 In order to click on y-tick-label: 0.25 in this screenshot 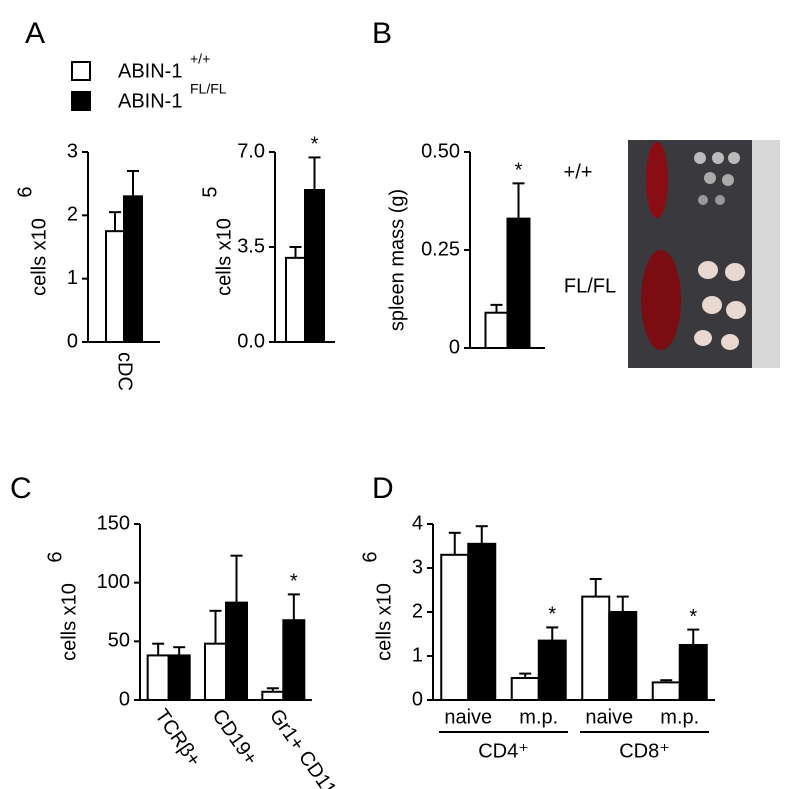, I will do `click(440, 249)`.